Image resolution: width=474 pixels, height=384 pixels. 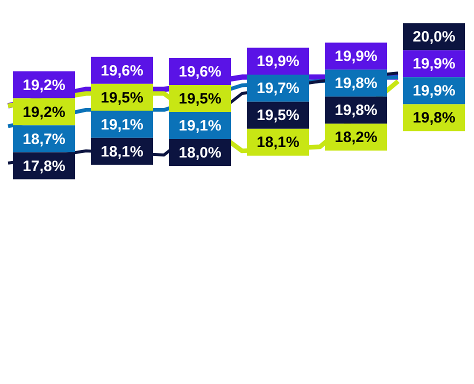 What do you see at coordinates (200, 153) in the screenshot?
I see `data-label: 18,0%` at bounding box center [200, 153].